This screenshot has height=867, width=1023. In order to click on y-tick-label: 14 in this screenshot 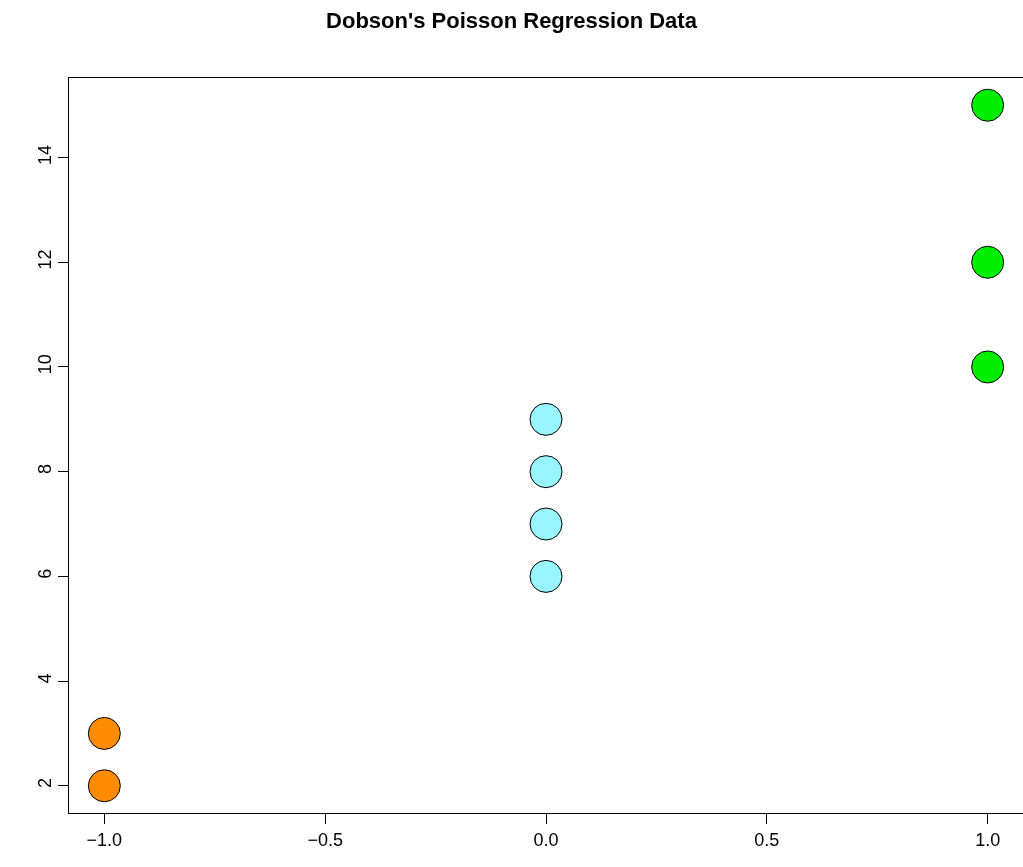, I will do `click(44, 154)`.